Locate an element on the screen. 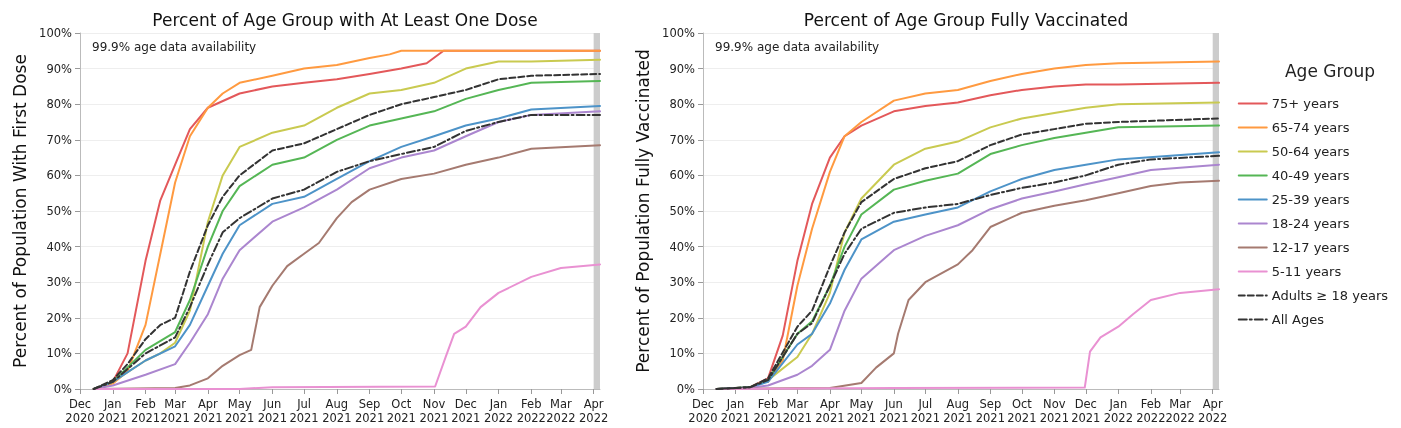 This screenshot has width=1401, height=428. legend-title: Age Group is located at coordinates (1330, 70).